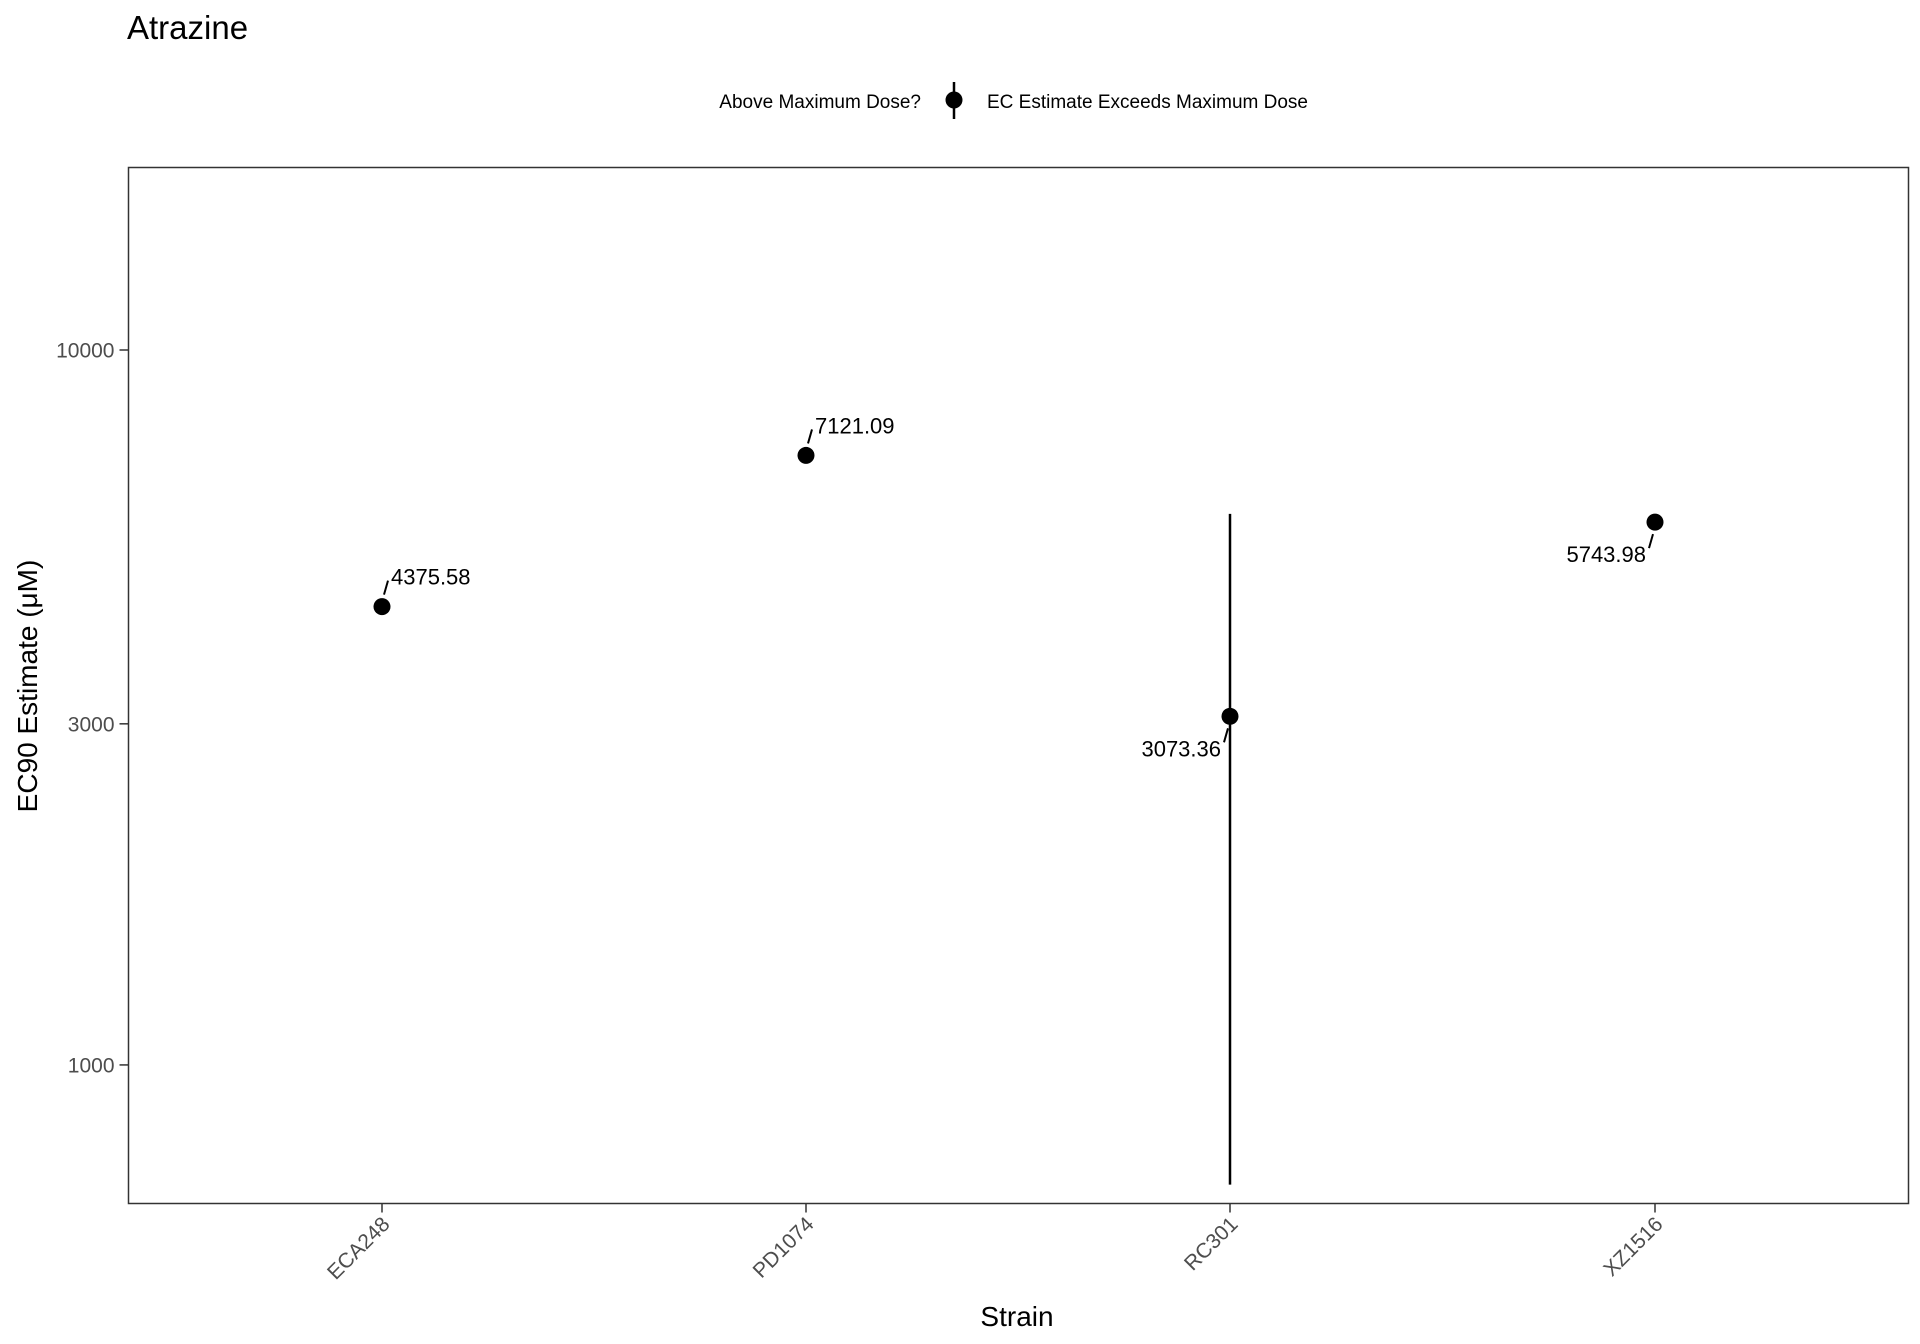  What do you see at coordinates (27, 686) in the screenshot?
I see `y-axis-title: EC90 Estimate (μM)` at bounding box center [27, 686].